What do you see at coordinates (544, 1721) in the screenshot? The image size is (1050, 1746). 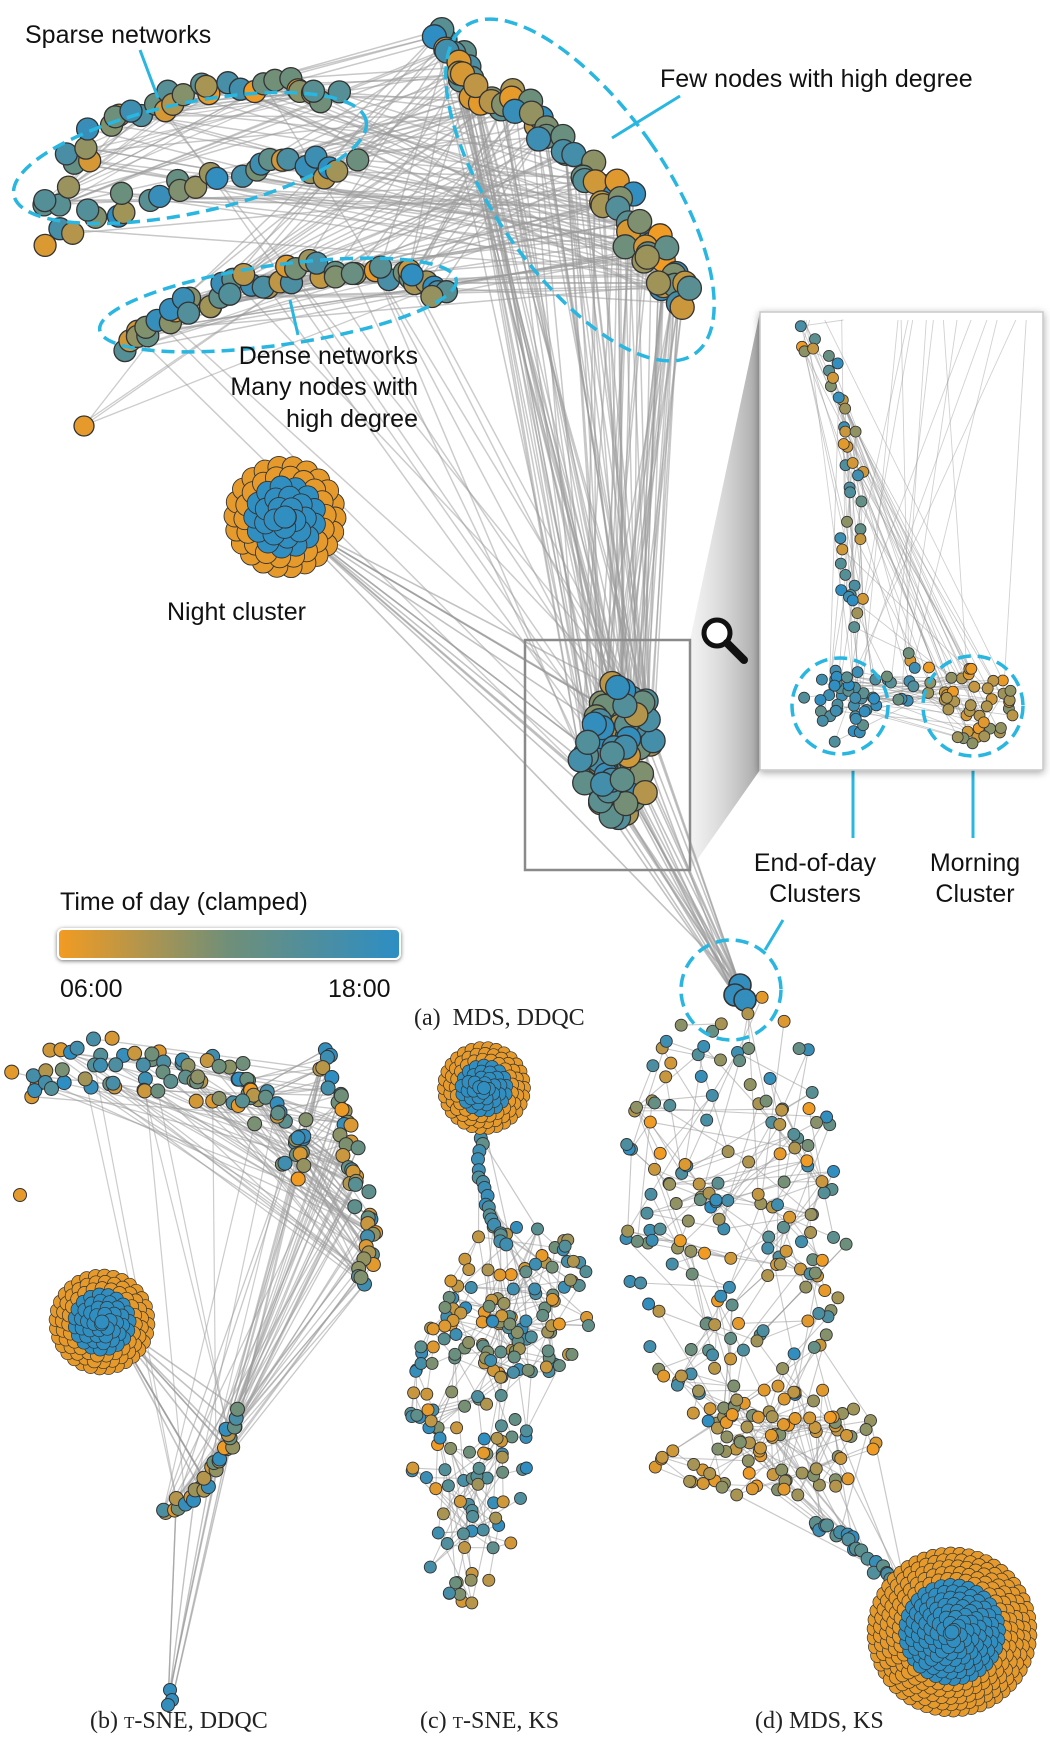 I see `caption-c-metric: KS` at bounding box center [544, 1721].